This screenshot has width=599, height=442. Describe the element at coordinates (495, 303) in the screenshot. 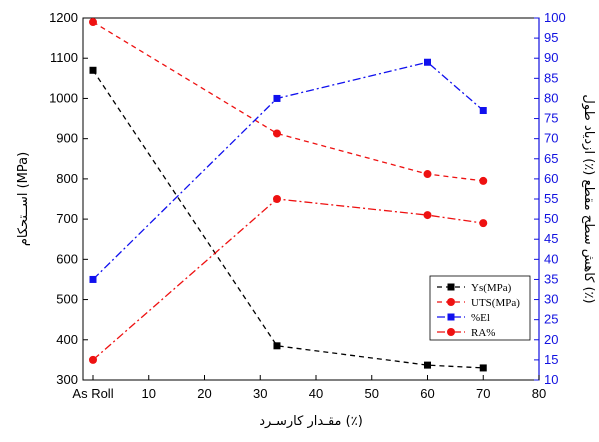

I see `legend-label: UTS(MPa)` at that location.